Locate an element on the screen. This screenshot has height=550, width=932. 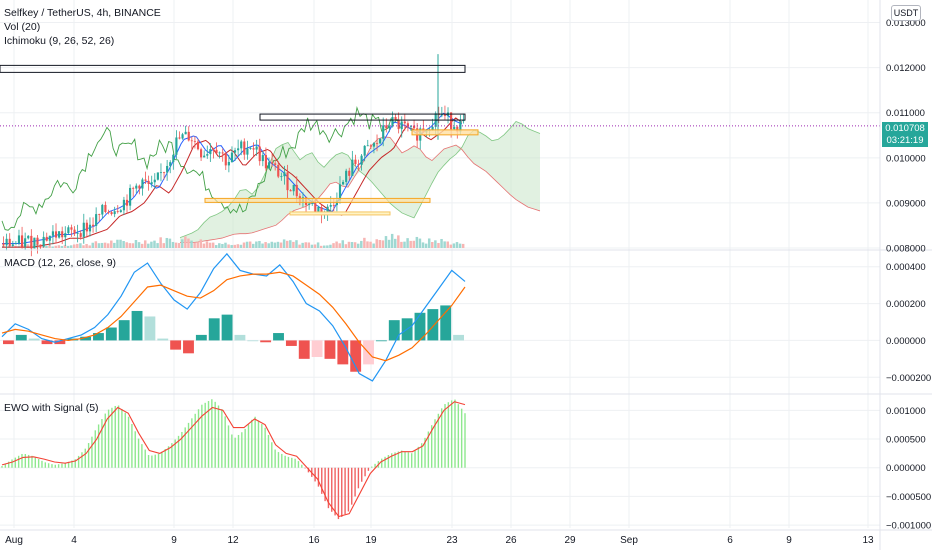
y-tick-label: 0.011000 is located at coordinates (905, 113).